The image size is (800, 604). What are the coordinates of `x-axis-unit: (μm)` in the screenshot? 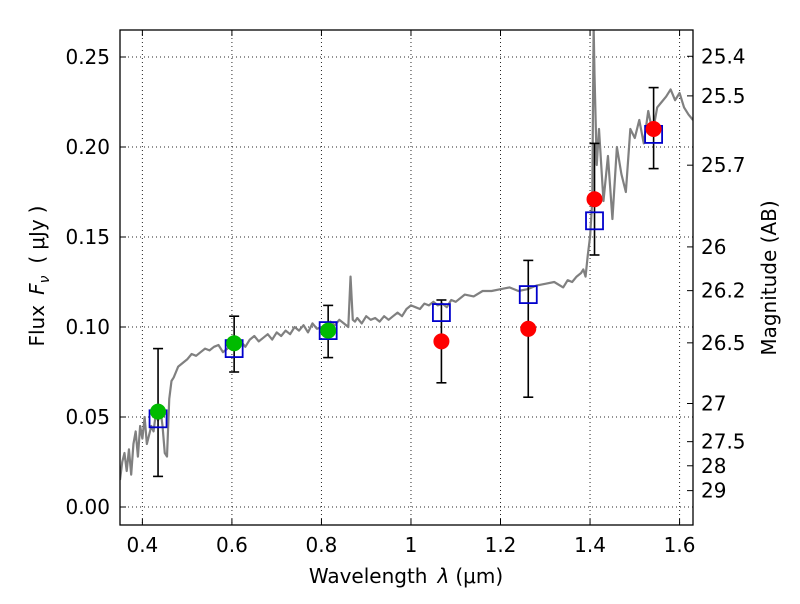 It's located at (479, 576).